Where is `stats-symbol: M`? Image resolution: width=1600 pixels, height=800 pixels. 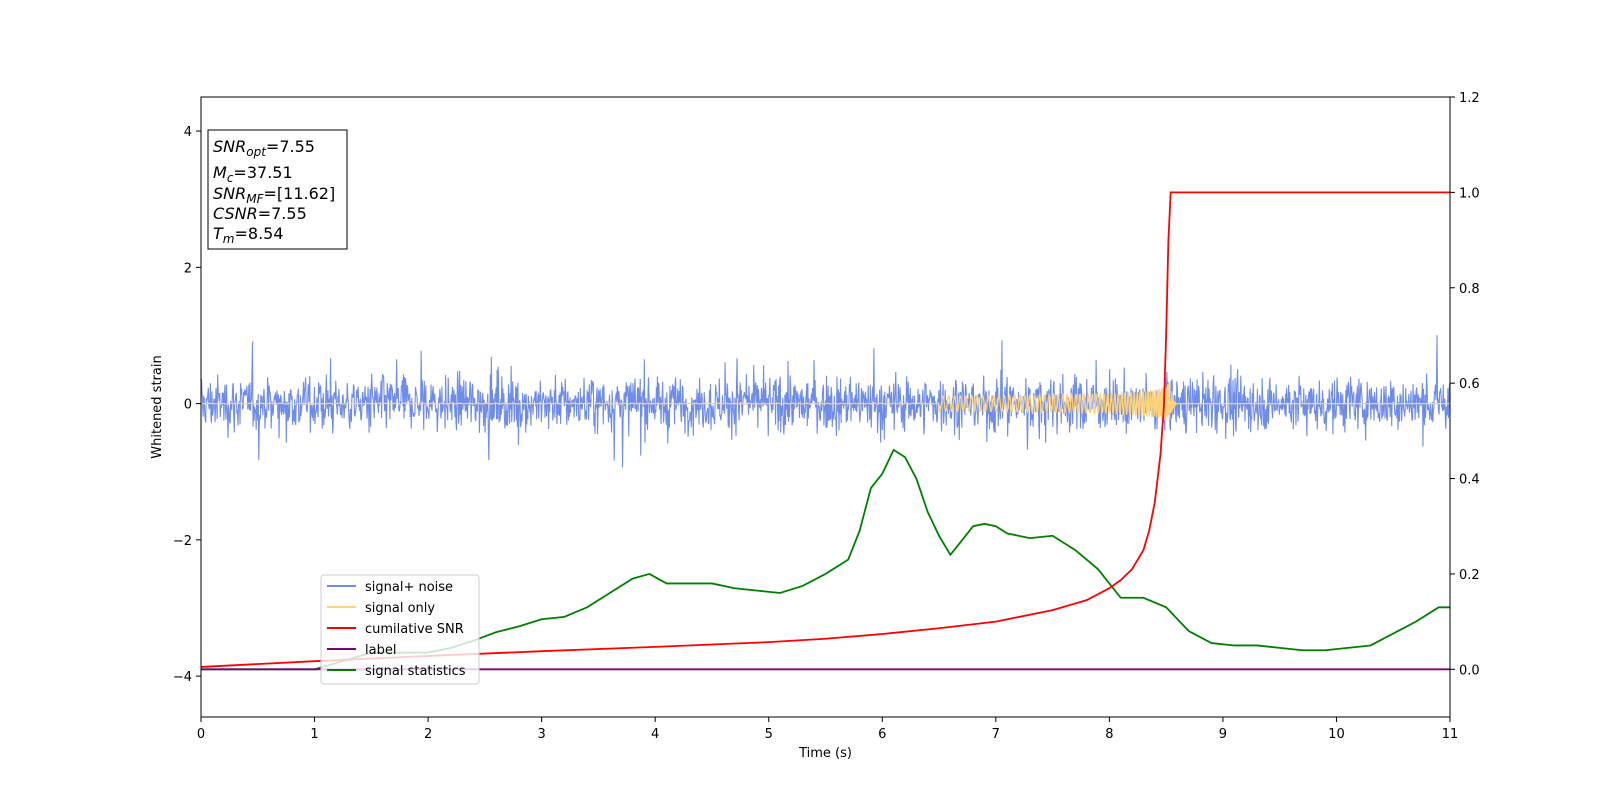
stats-symbol: M is located at coordinates (220, 172).